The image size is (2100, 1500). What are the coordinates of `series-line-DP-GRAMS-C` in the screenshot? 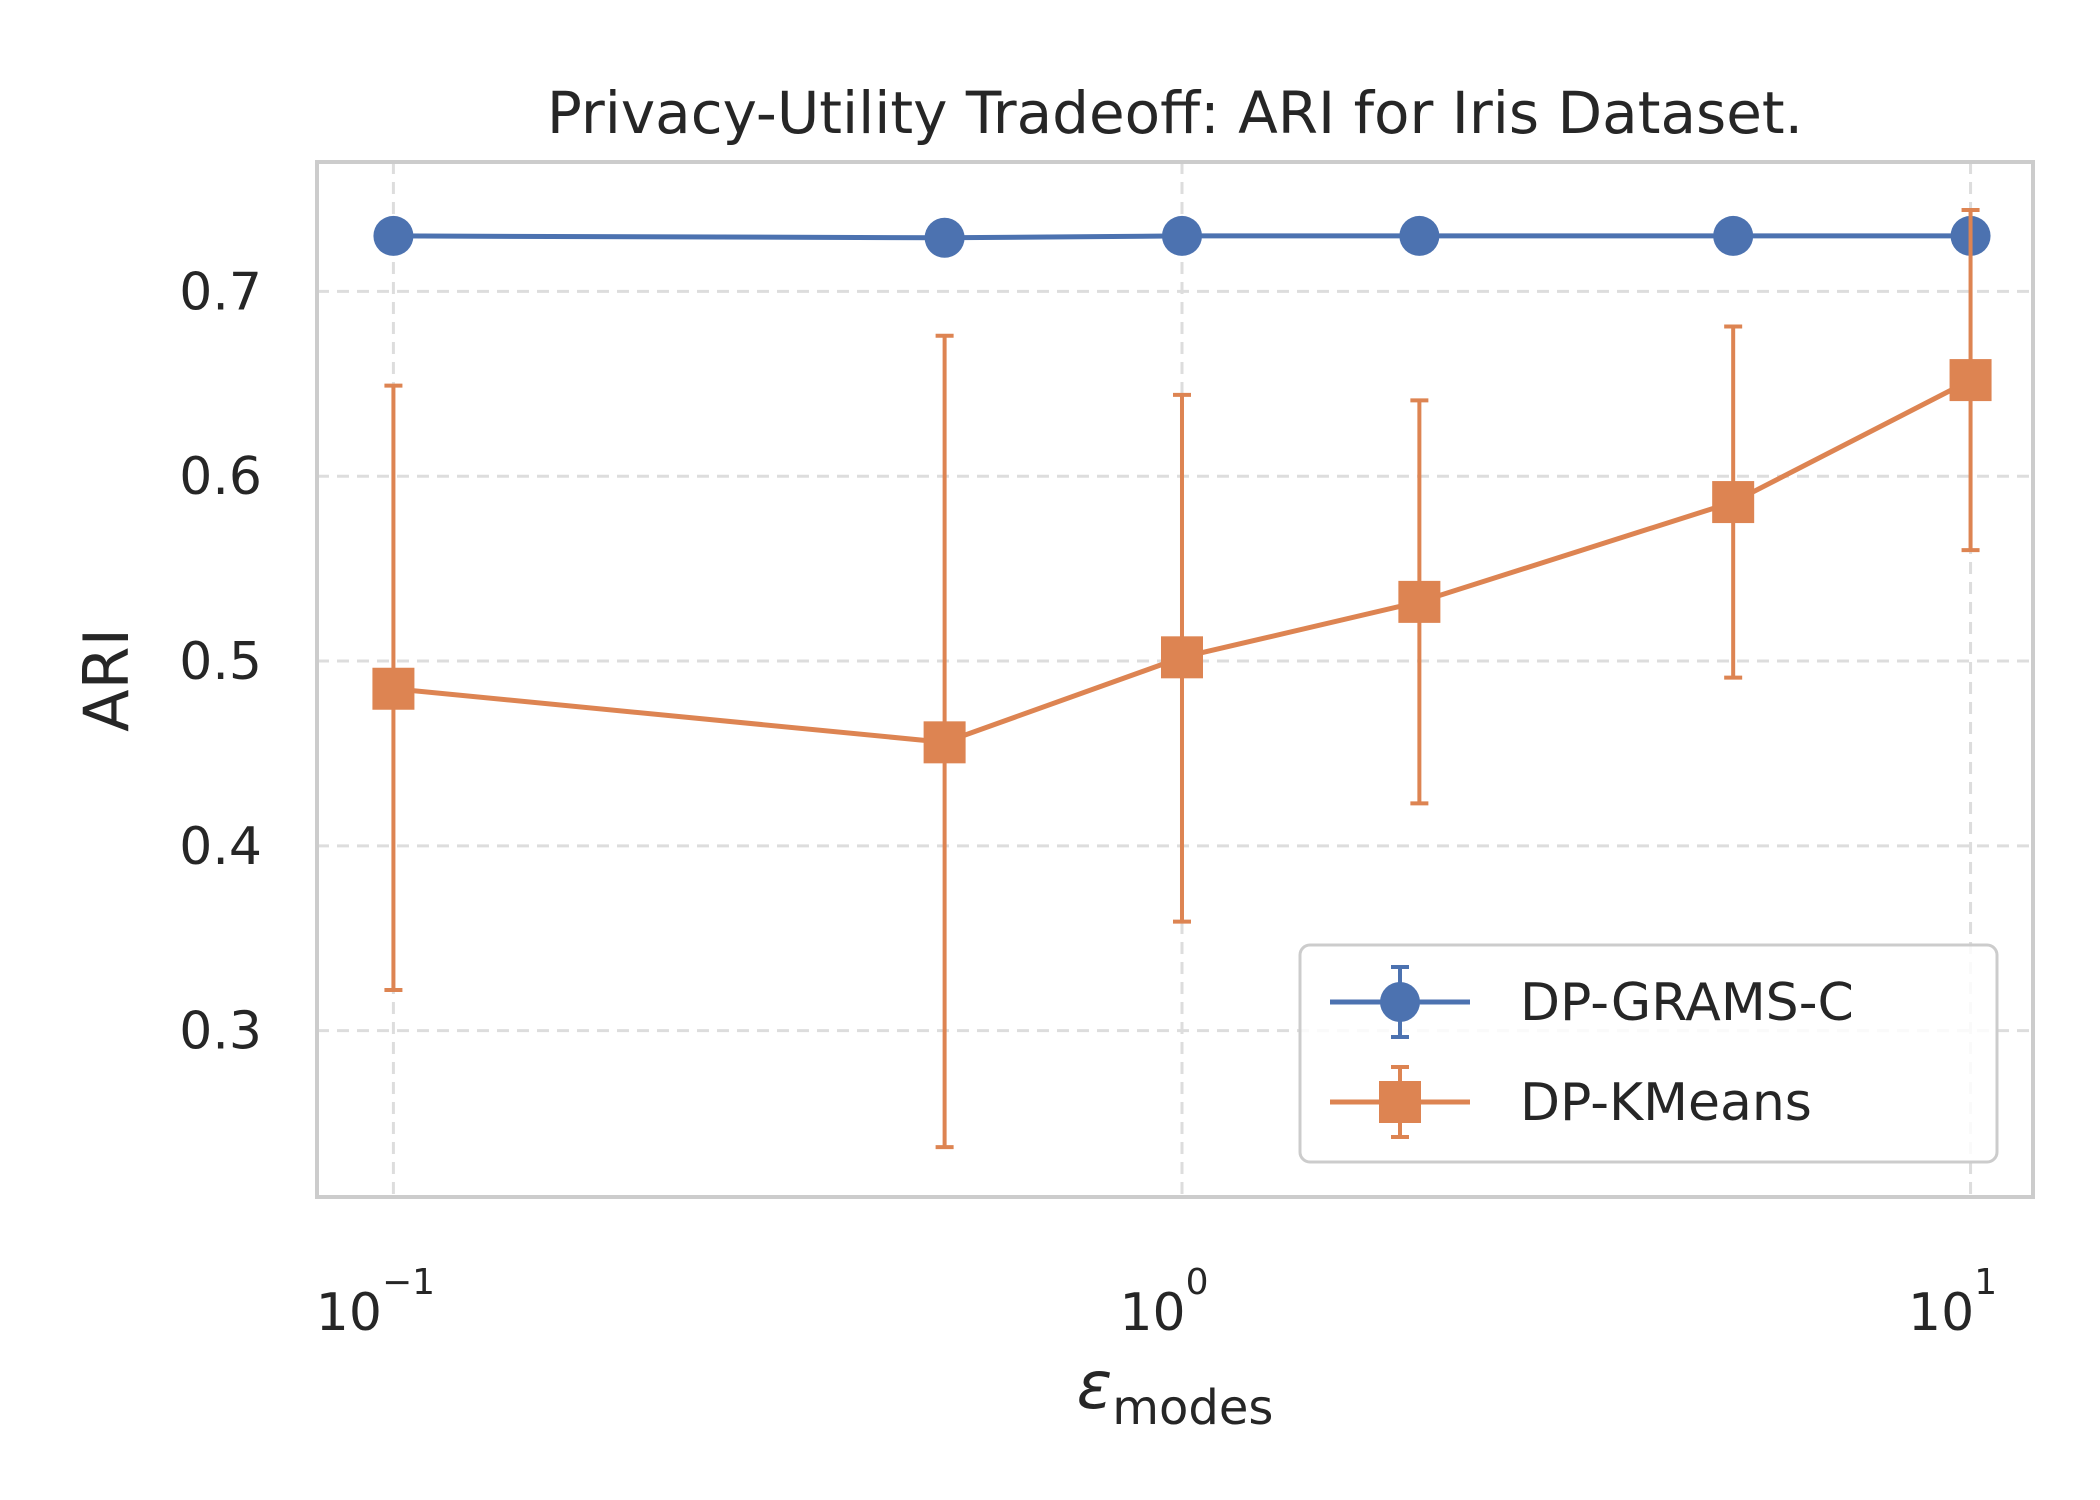 It's located at (1182, 237).